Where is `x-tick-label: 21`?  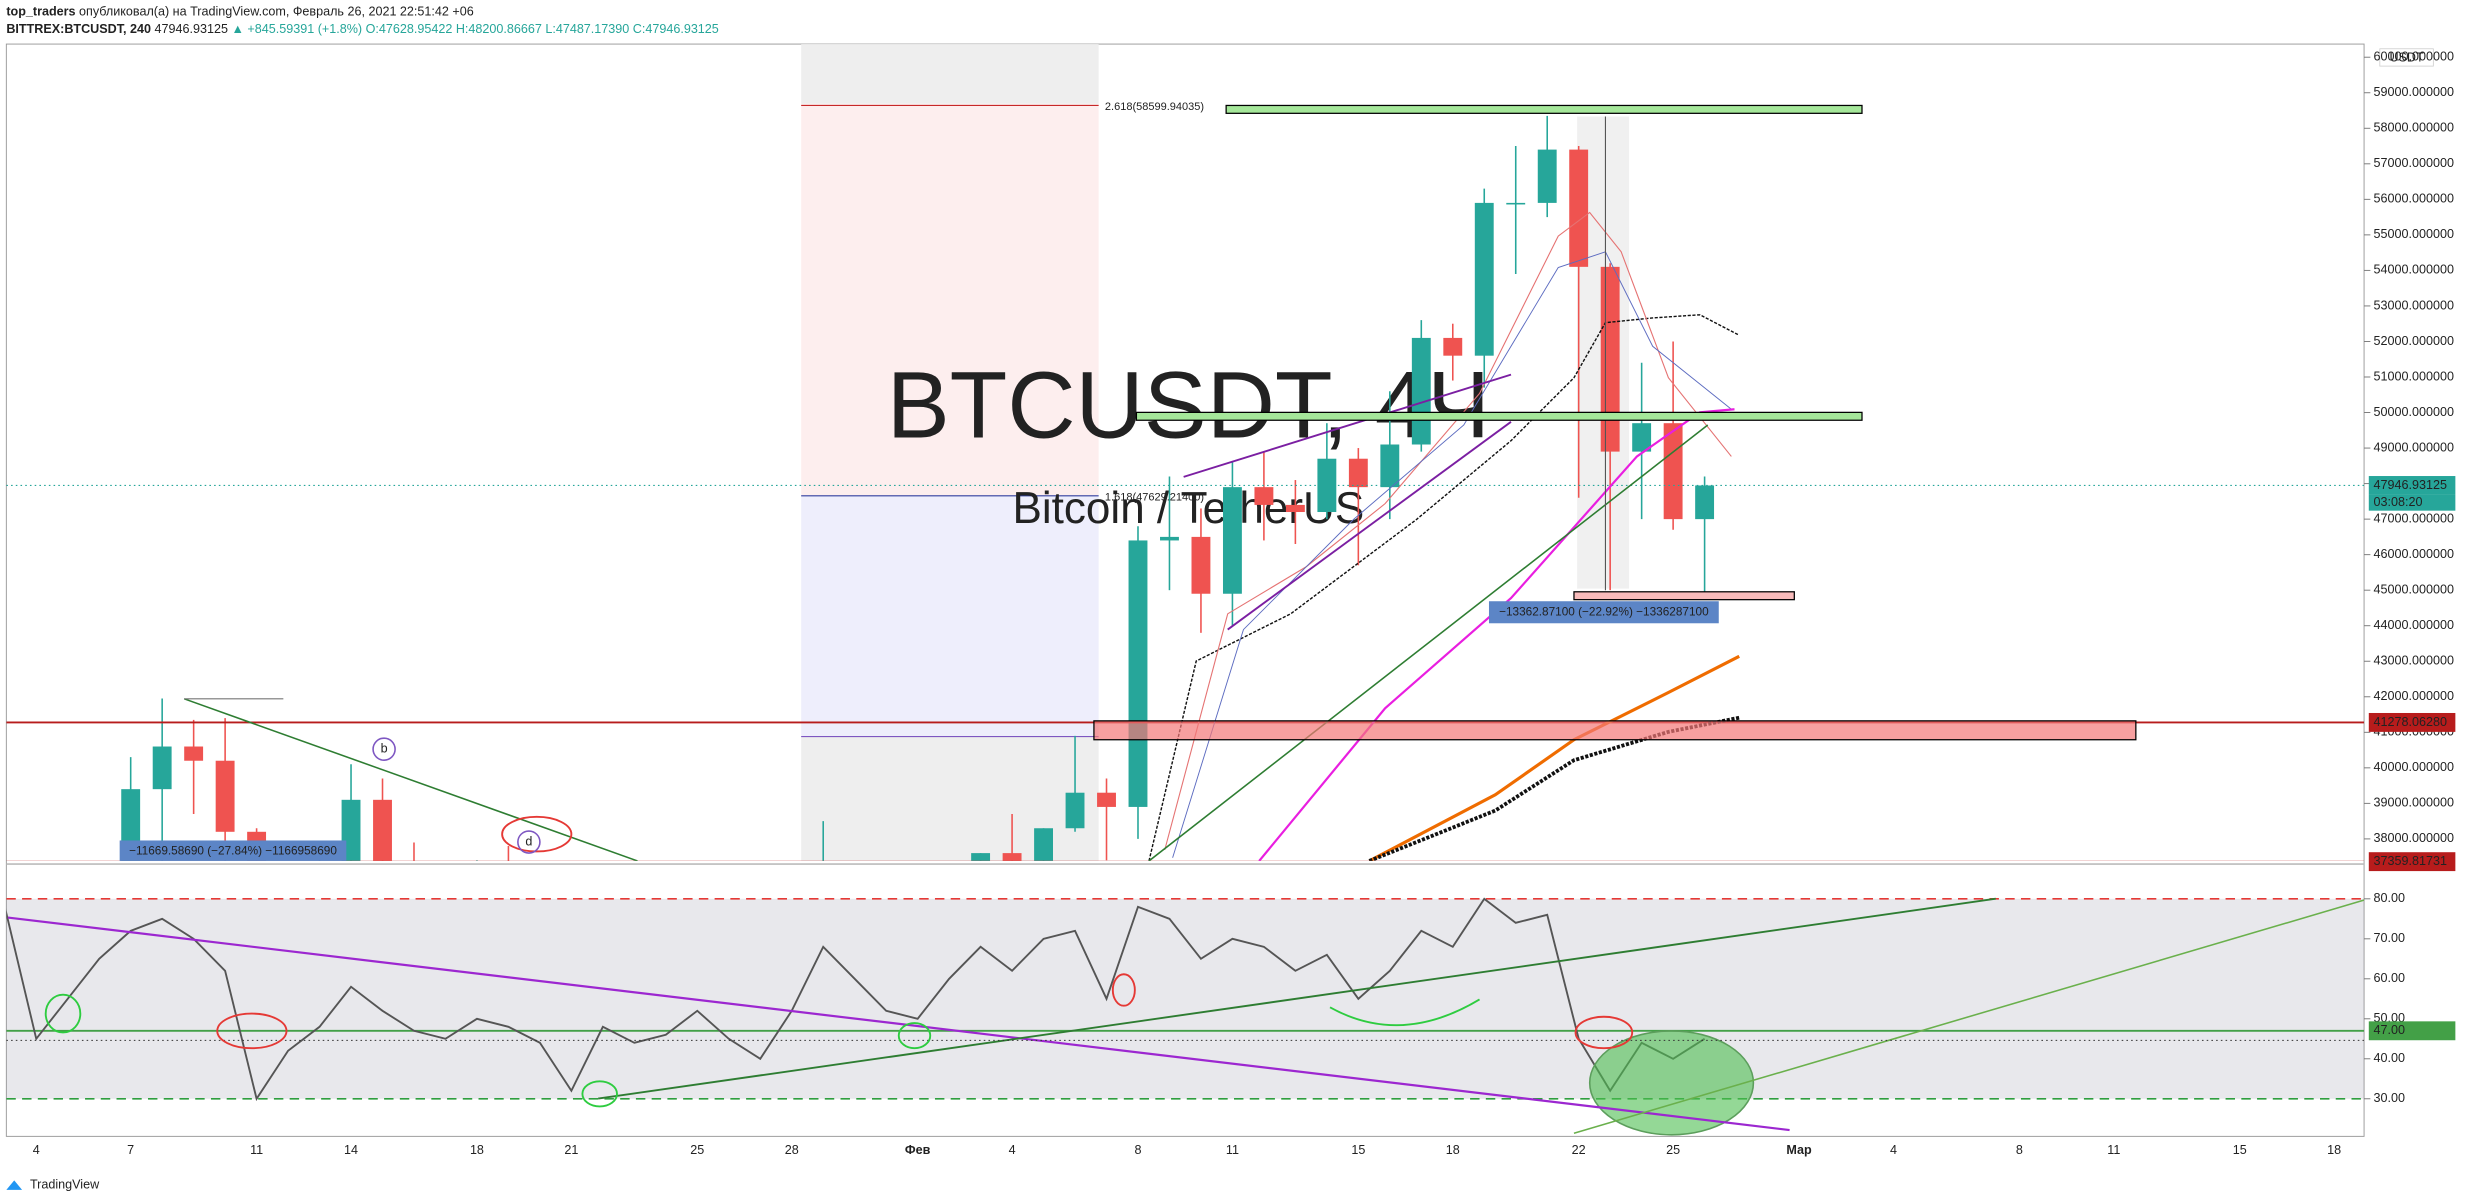 x-tick-label: 21 is located at coordinates (571, 1150).